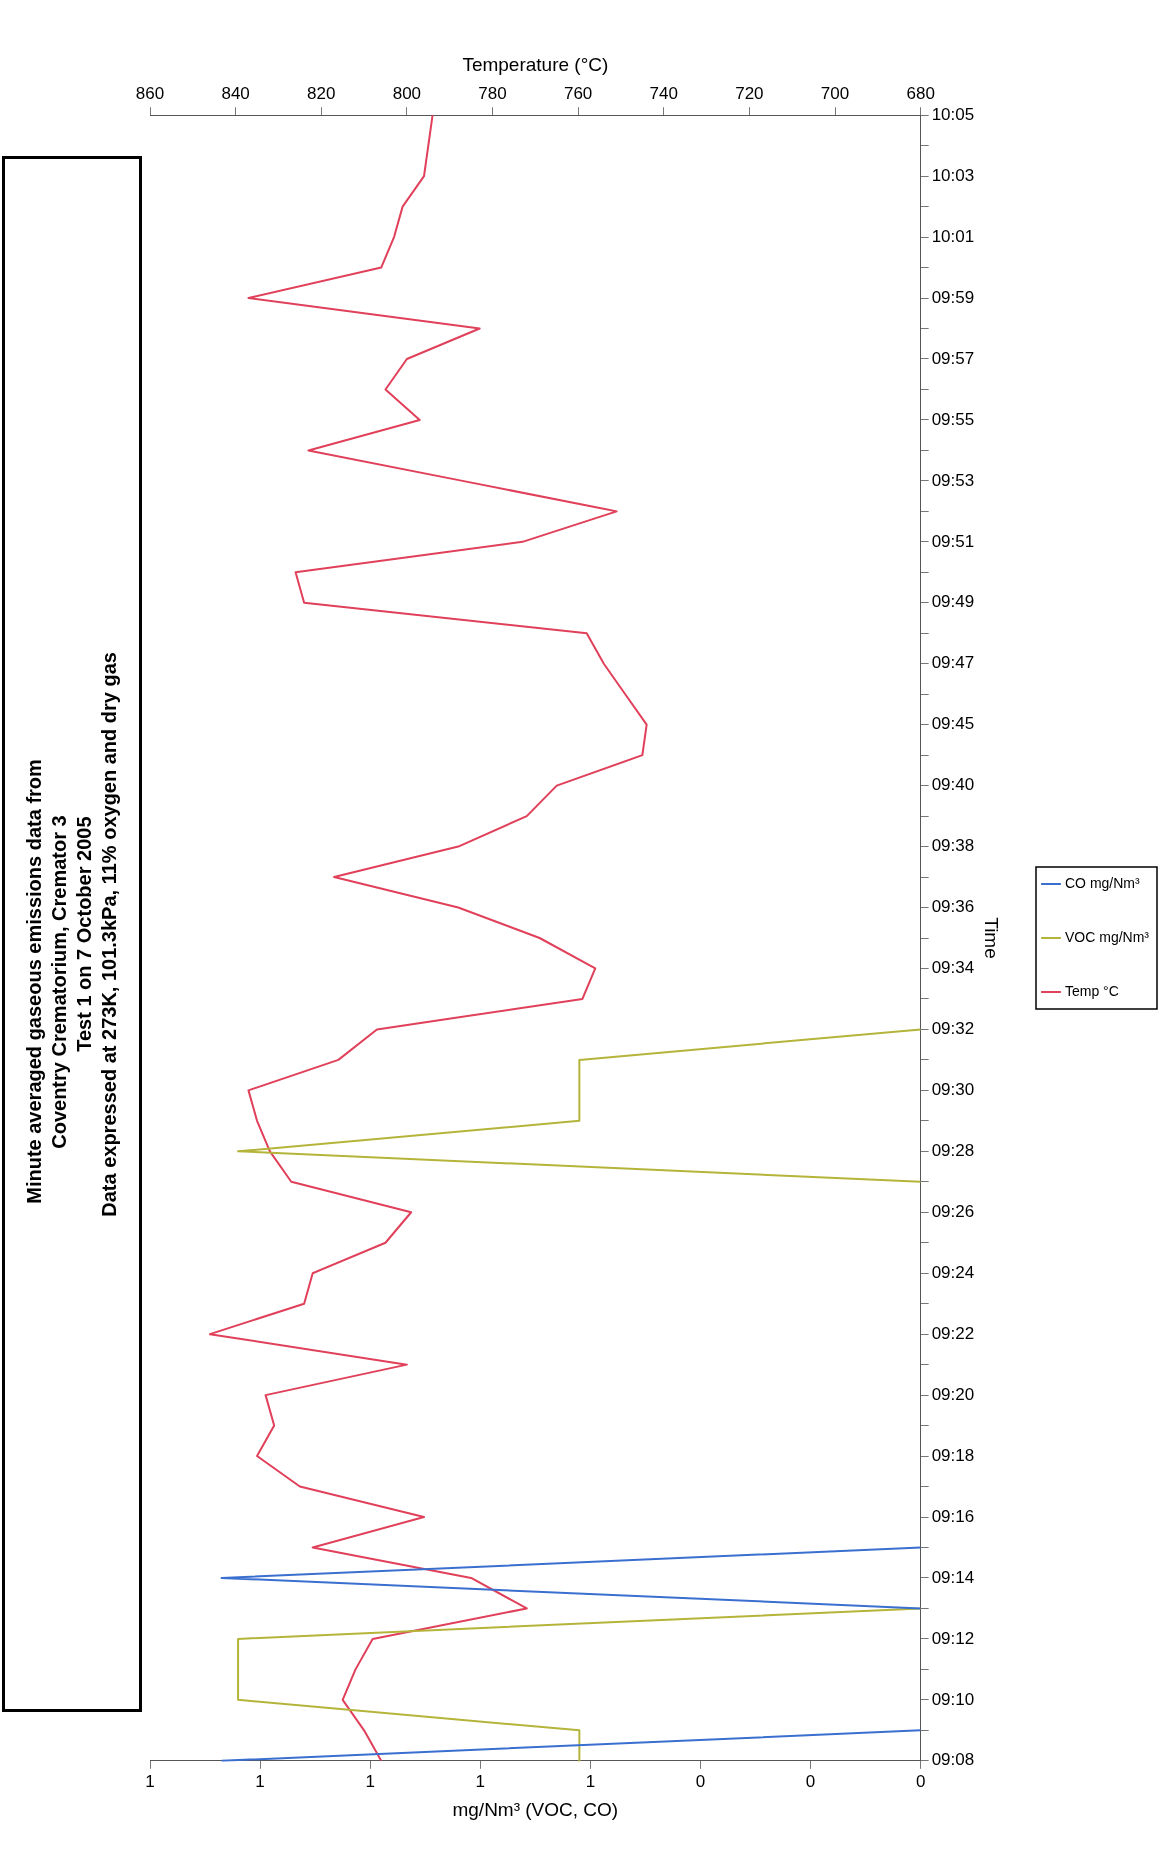 The height and width of the screenshot is (1854, 1161). I want to click on y-tick-label: 10:05, so click(953, 114).